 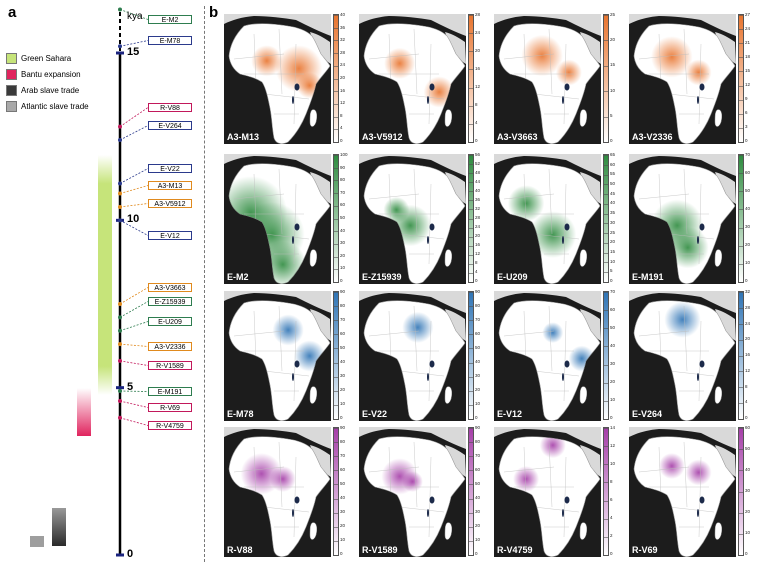 I want to click on color-scale-label: 28, so click(x=478, y=14).